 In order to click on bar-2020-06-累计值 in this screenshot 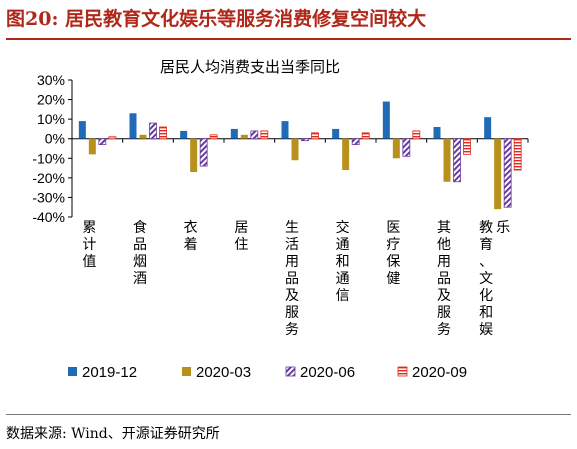, I will do `click(102, 141)`.